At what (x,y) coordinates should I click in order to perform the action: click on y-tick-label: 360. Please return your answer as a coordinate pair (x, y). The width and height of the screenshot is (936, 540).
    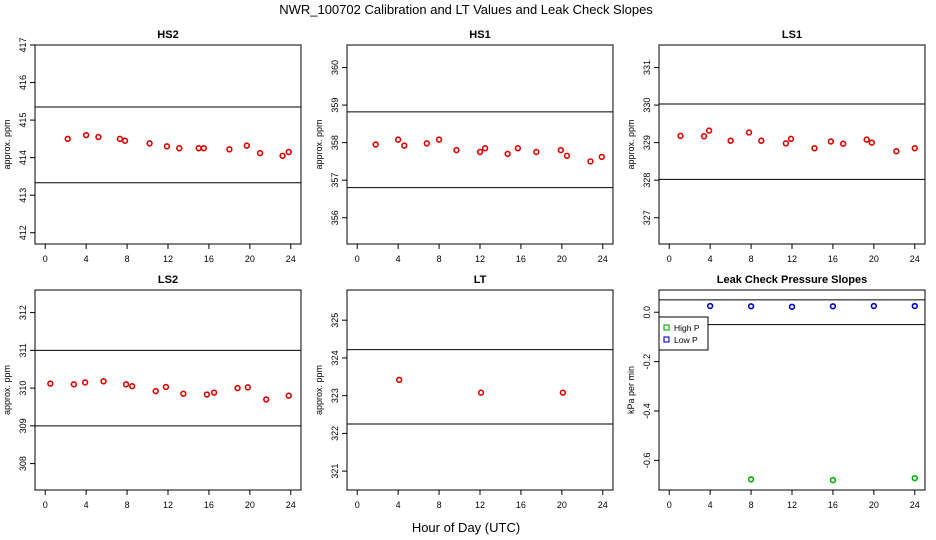
    Looking at the image, I should click on (335, 67).